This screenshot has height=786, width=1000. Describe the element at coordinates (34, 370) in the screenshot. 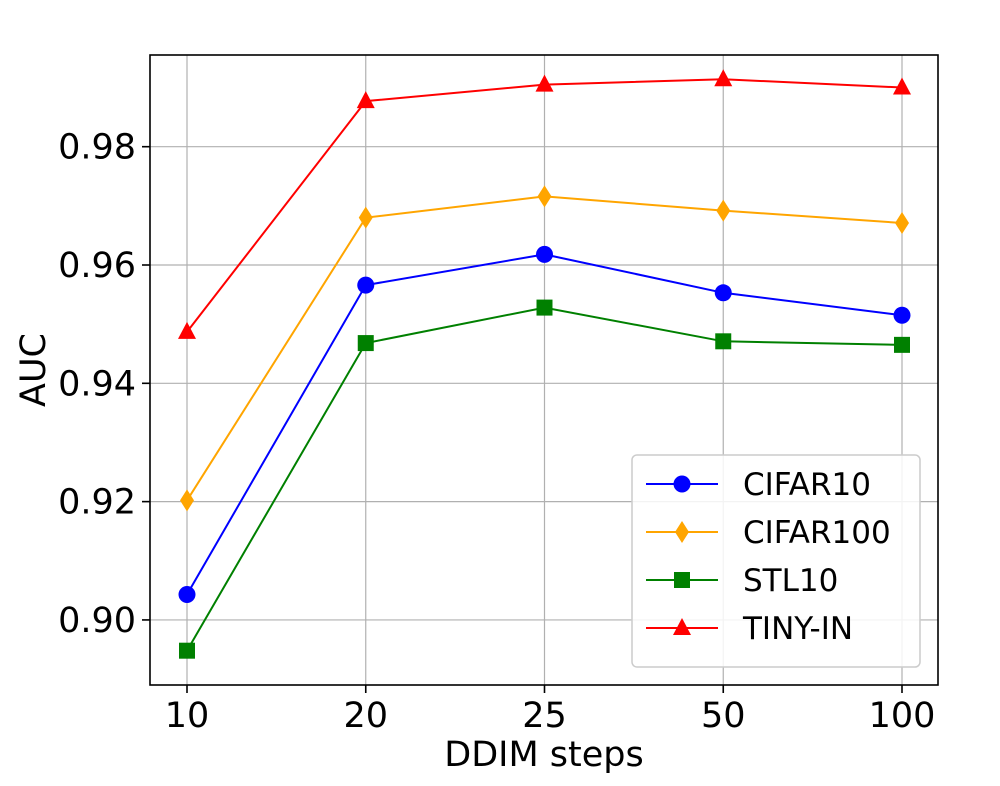

I see `y-axis-title: AUC` at that location.